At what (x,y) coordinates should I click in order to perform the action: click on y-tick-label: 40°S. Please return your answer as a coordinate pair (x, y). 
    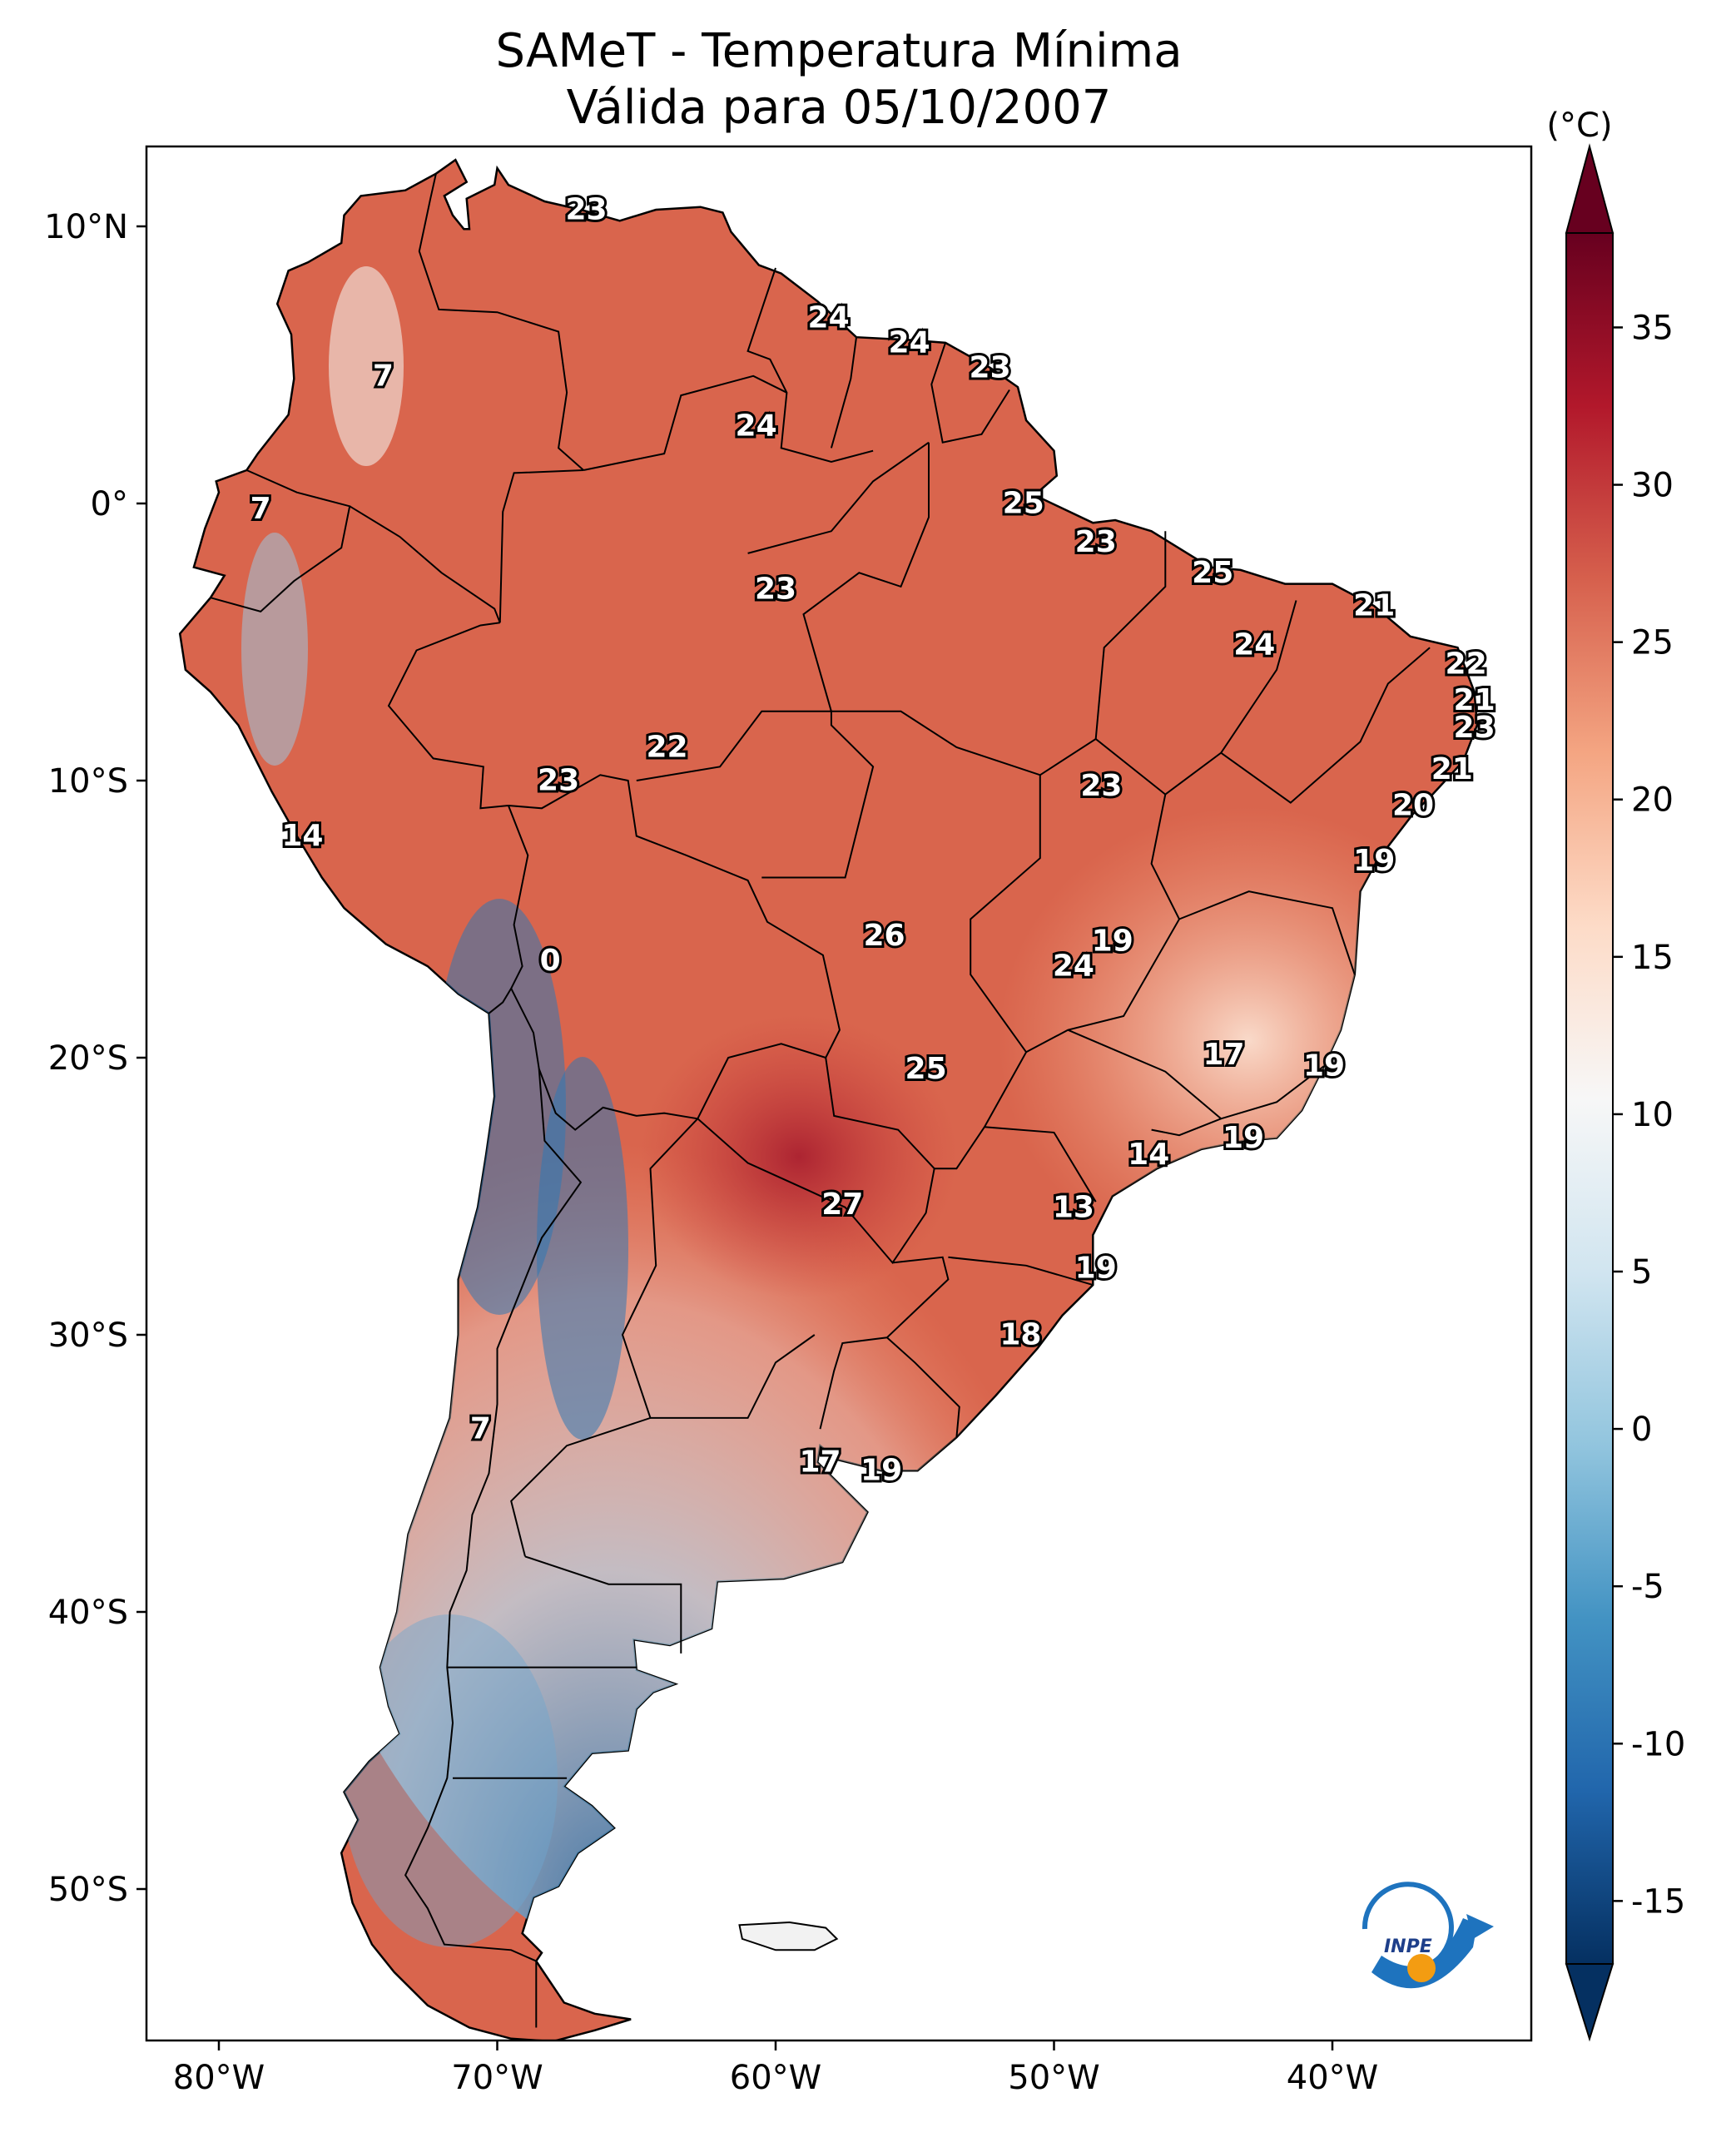
    Looking at the image, I should click on (88, 1613).